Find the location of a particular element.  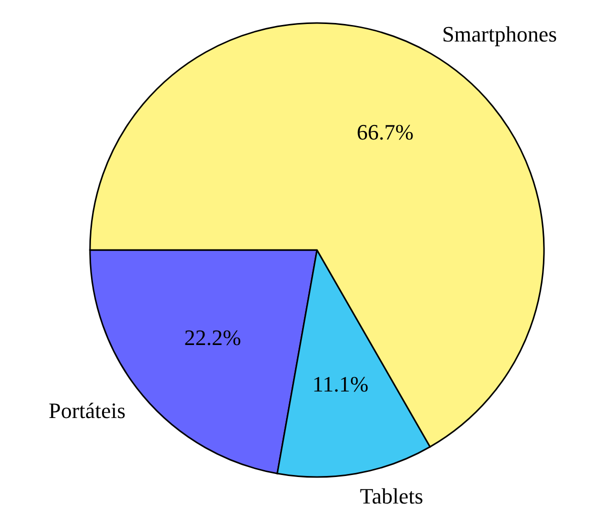

data-label: 11.1% is located at coordinates (340, 384).